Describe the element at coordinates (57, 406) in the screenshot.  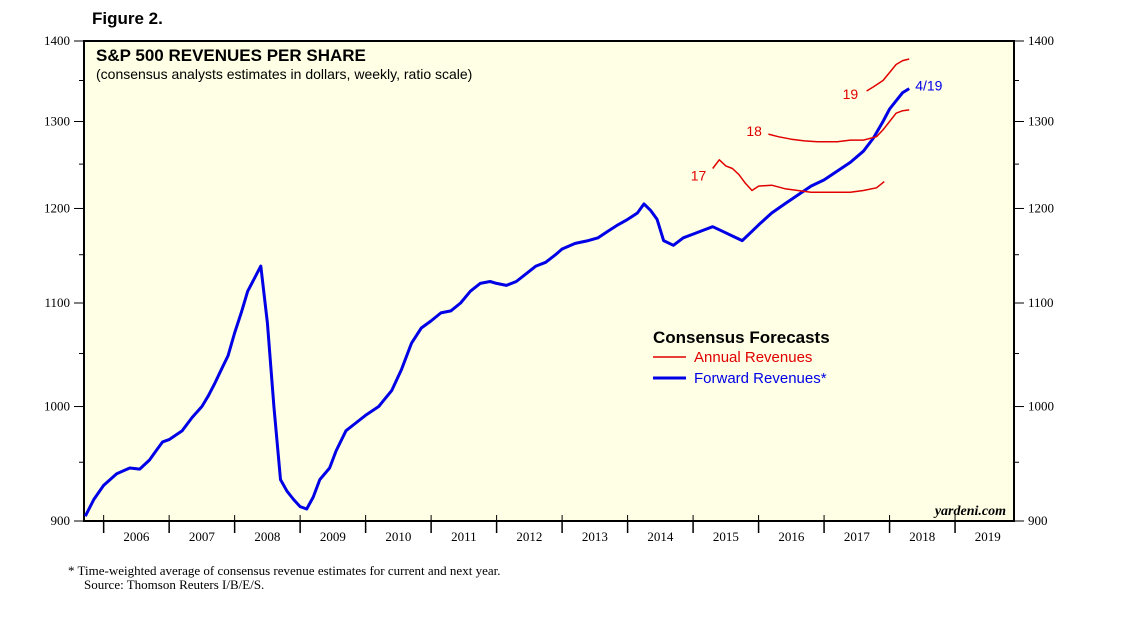
I see `y-tick-label-left: 1000` at that location.